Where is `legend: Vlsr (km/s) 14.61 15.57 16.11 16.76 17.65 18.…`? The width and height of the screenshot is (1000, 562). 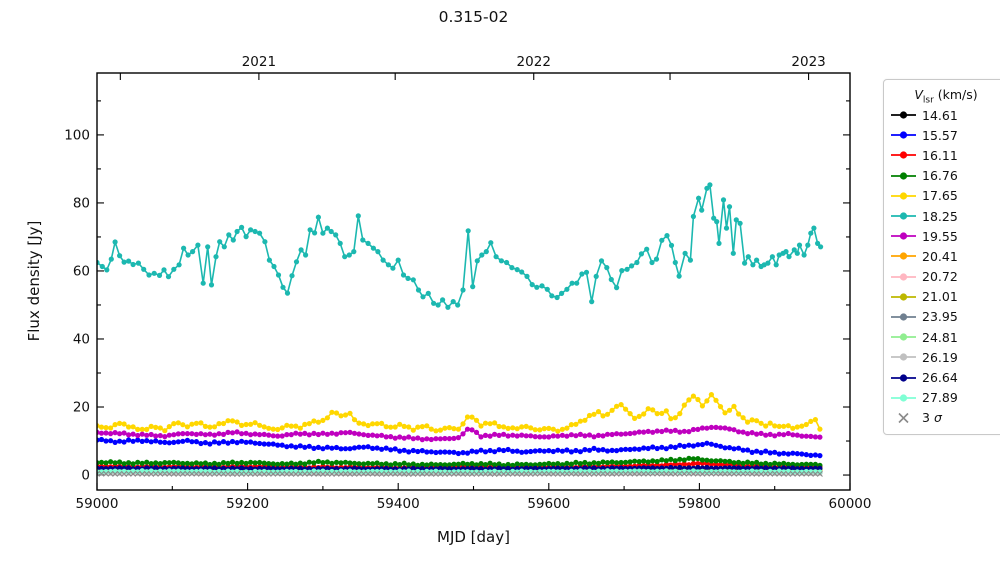 legend: Vlsr (km/s) 14.61 15.57 16.11 16.76 17.65 18.… is located at coordinates (941, 257).